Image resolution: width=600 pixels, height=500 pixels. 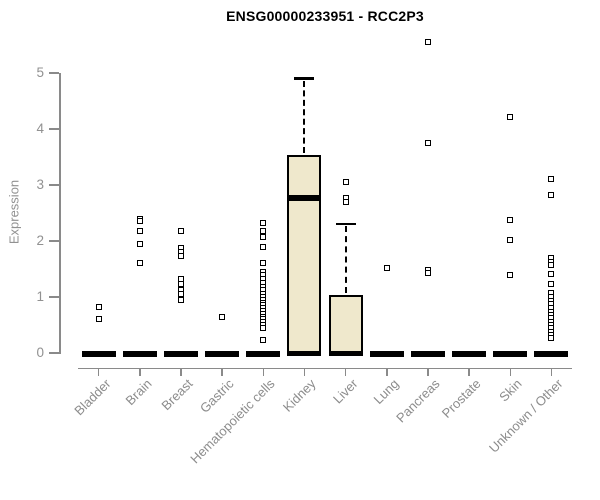 What do you see at coordinates (222, 353) in the screenshot?
I see `collapsed-box-gastric` at bounding box center [222, 353].